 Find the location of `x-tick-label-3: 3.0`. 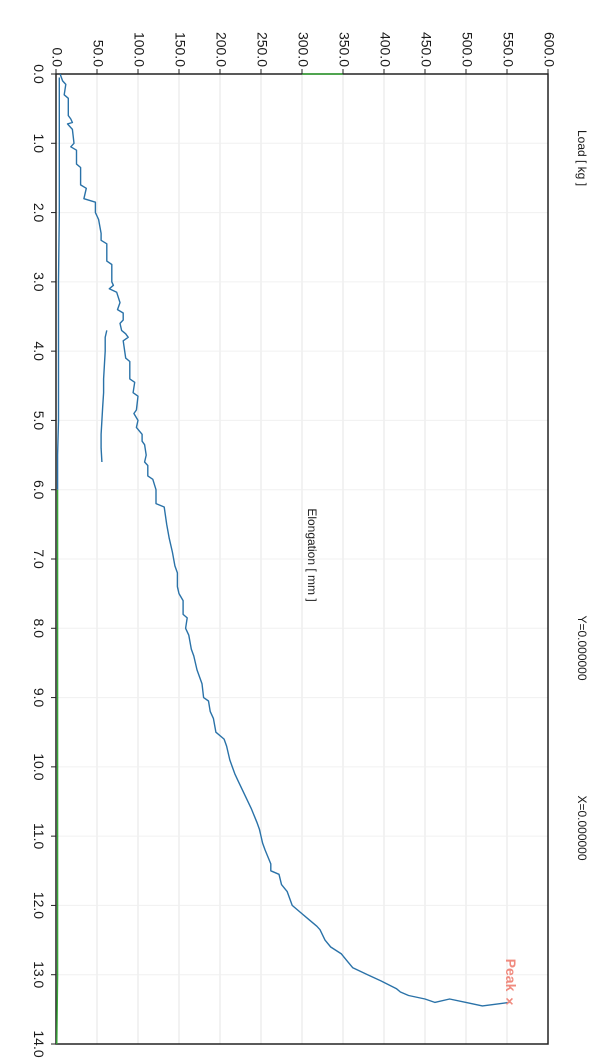

x-tick-label-3: 3.0 is located at coordinates (39, 282).